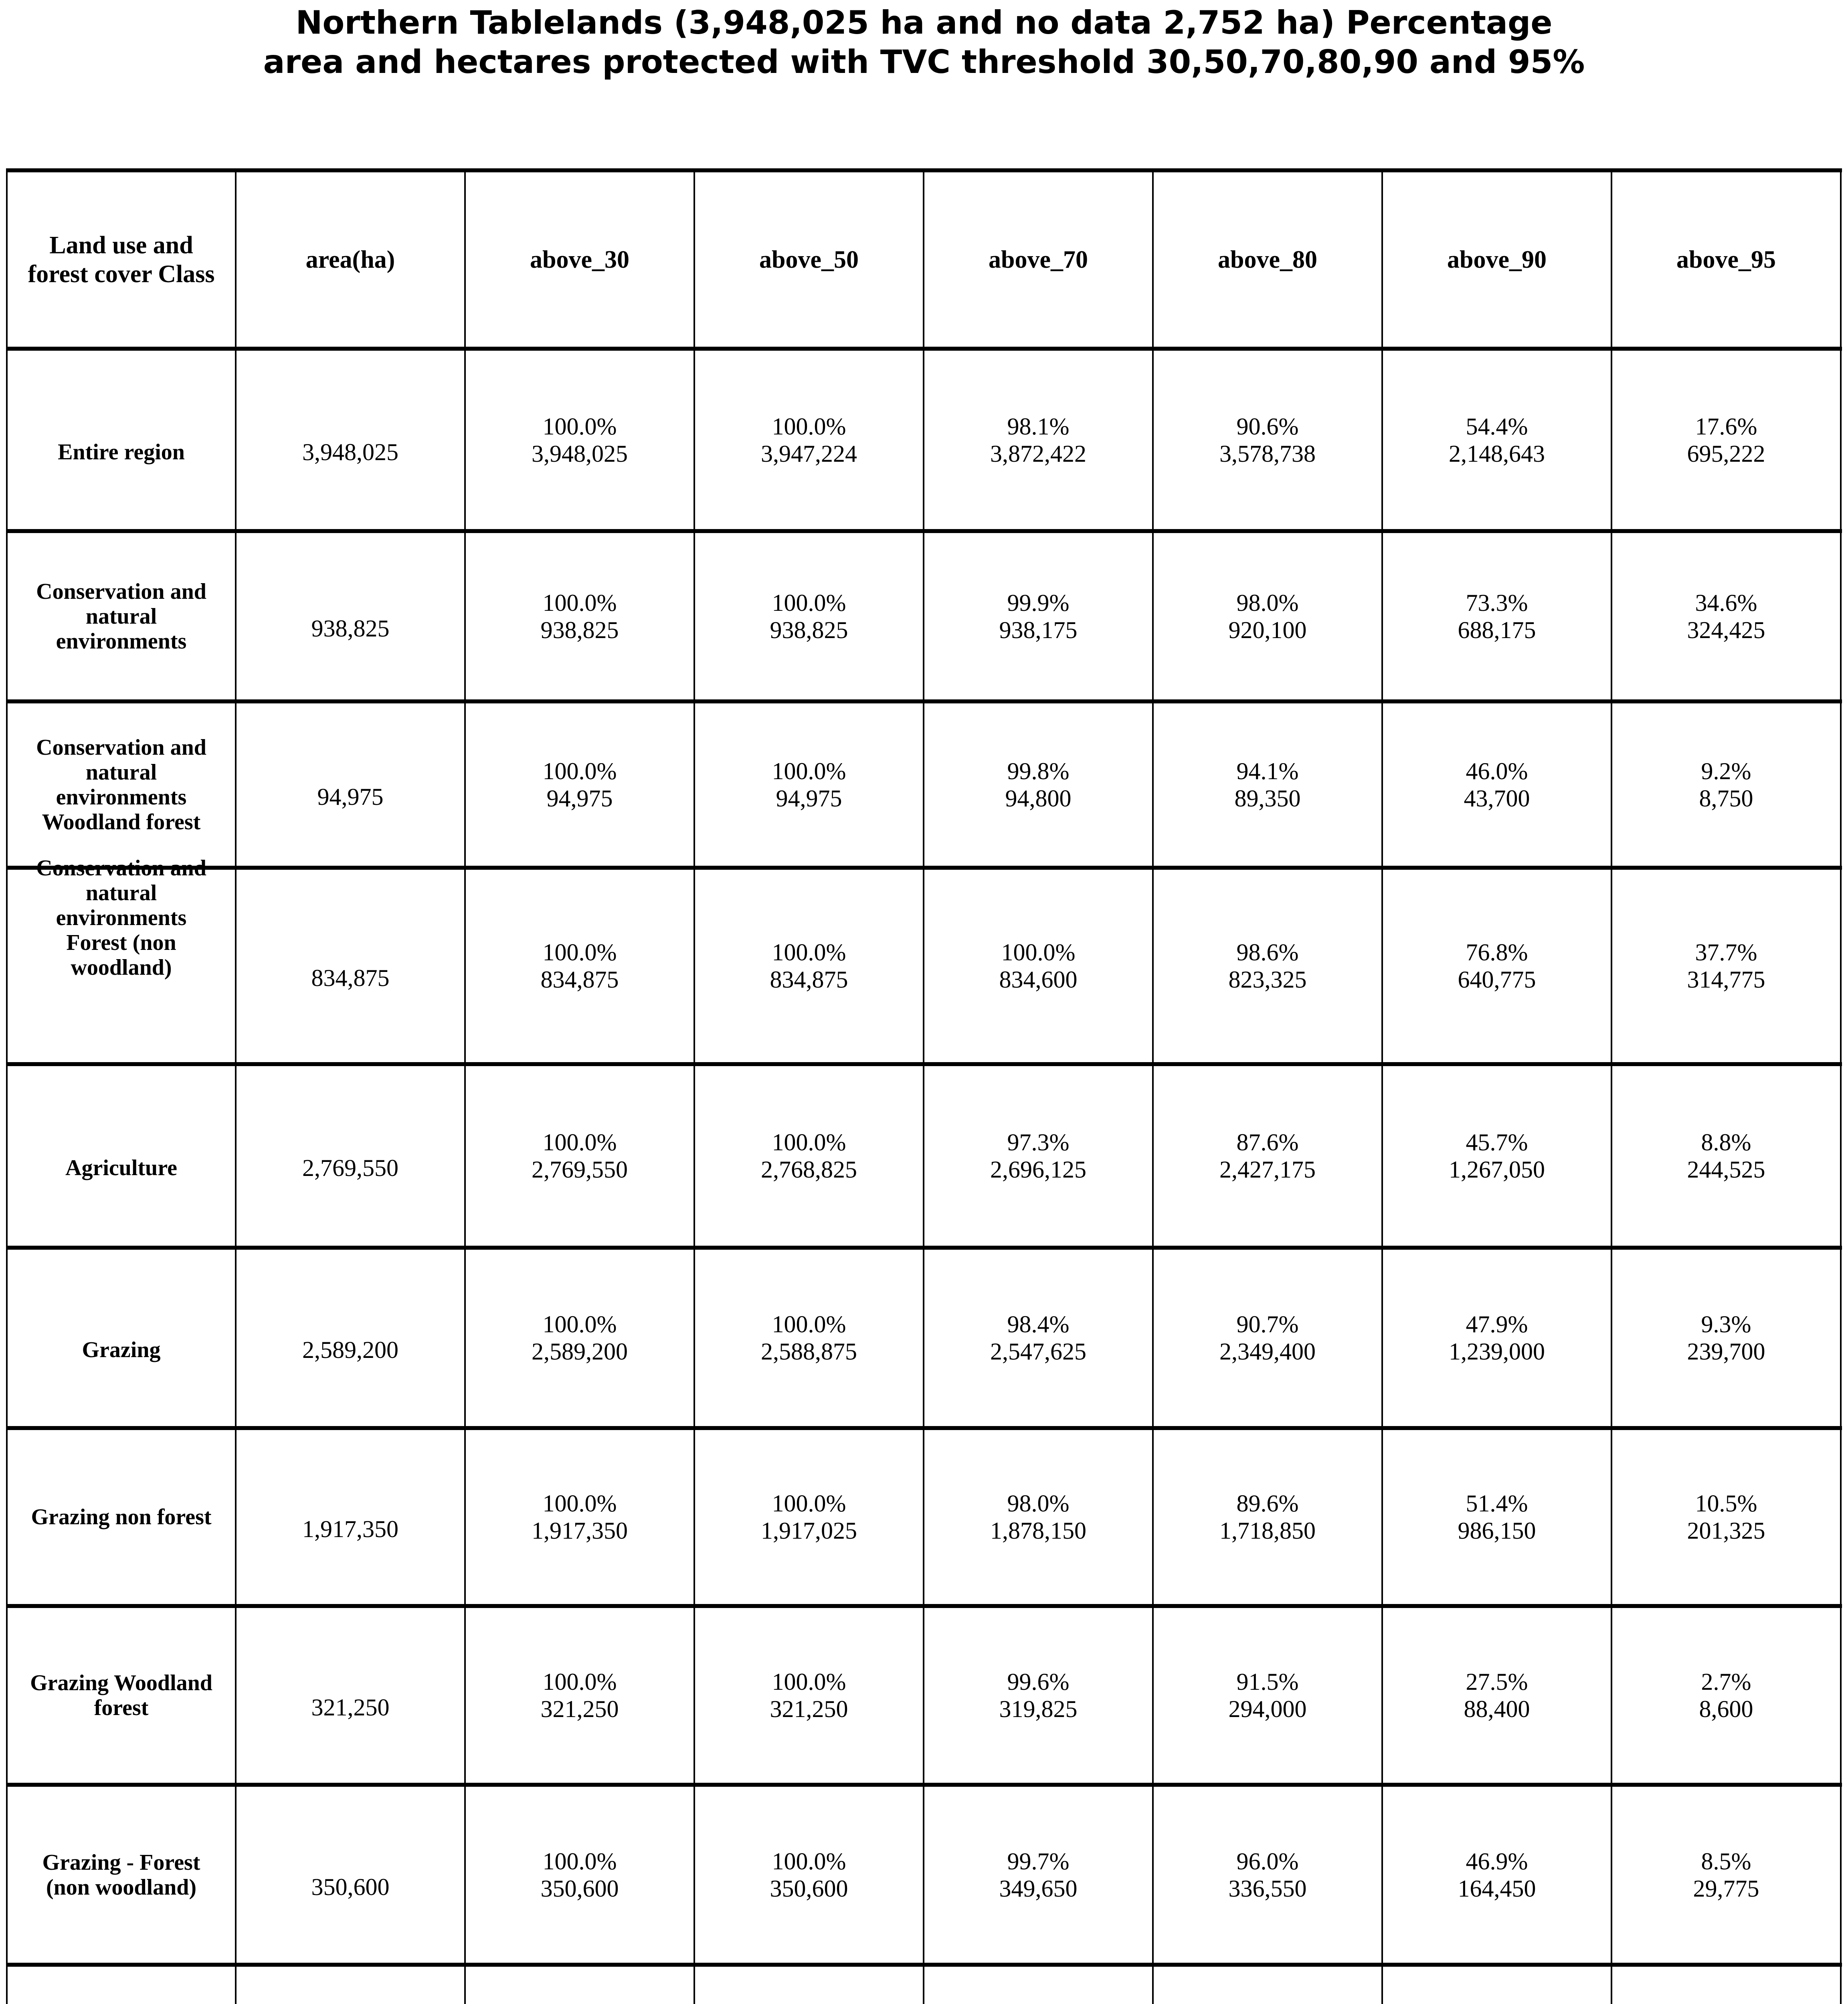 The image size is (1848, 2004). I want to click on area-cell: 321,250, so click(351, 1695).